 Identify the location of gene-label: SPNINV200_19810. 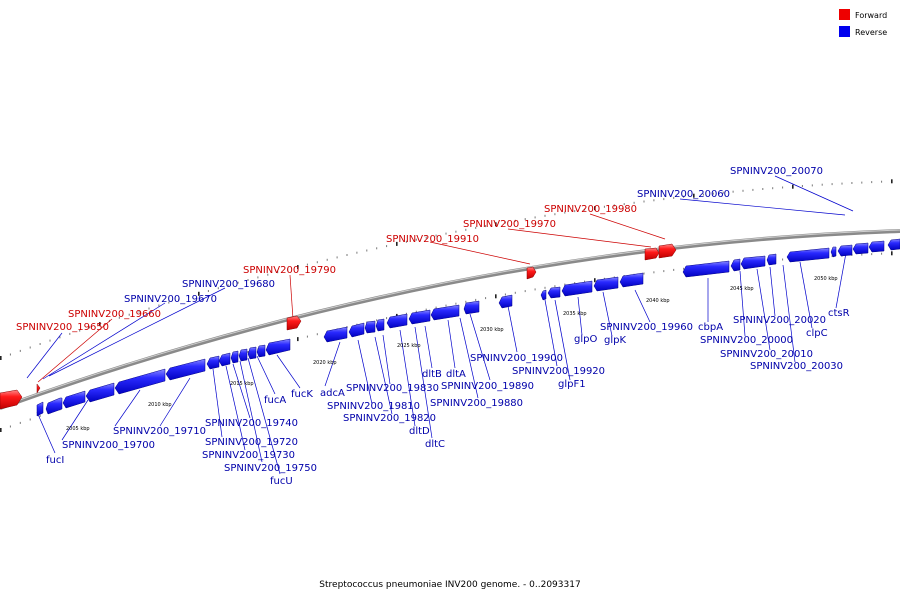
(373, 406).